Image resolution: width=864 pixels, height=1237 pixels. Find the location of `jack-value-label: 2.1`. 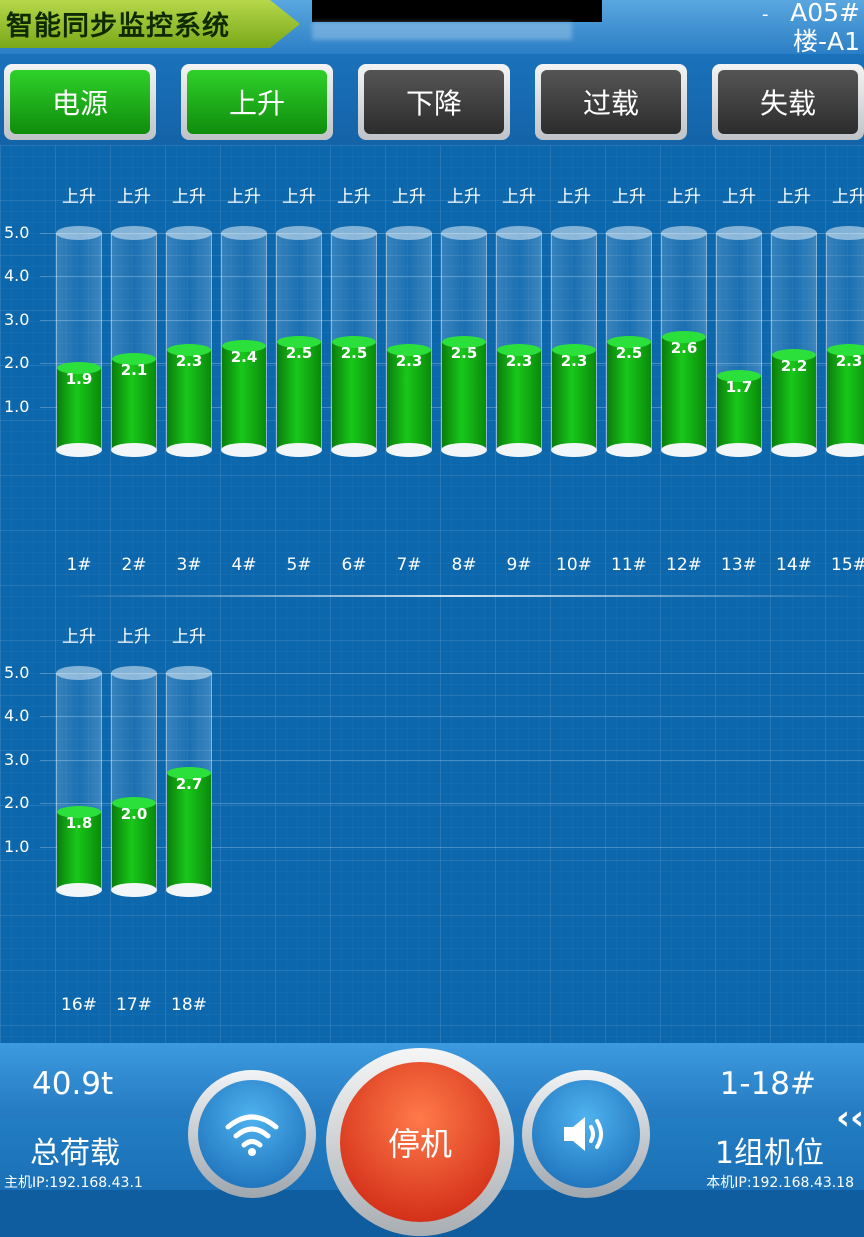

jack-value-label: 2.1 is located at coordinates (134, 369).